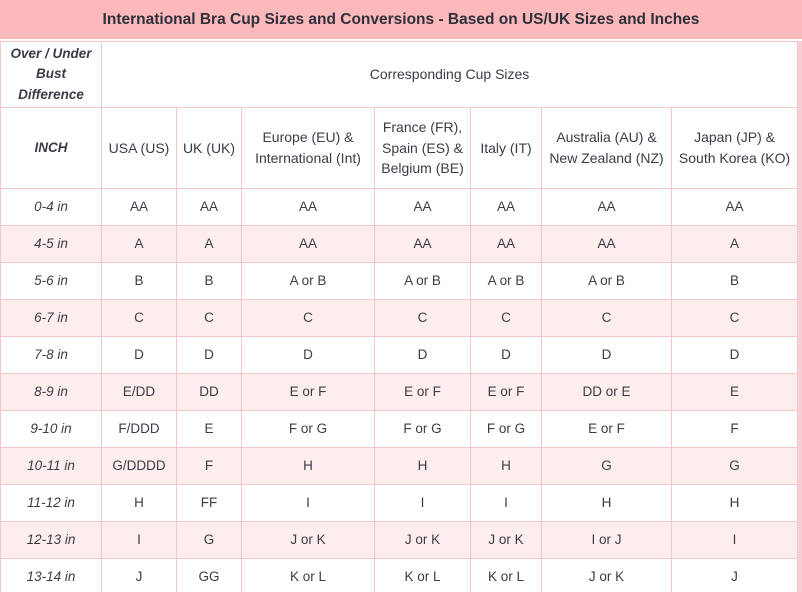  I want to click on cell-france: H, so click(422, 465).